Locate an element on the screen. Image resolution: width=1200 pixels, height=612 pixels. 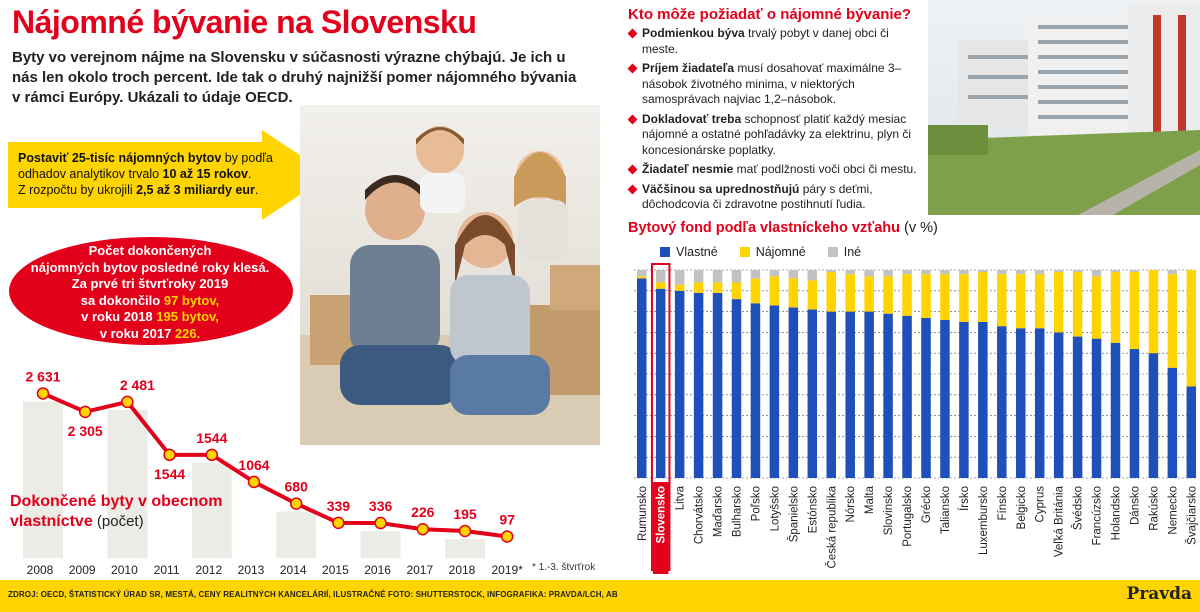
red-ellipse is located at coordinates (151, 291).